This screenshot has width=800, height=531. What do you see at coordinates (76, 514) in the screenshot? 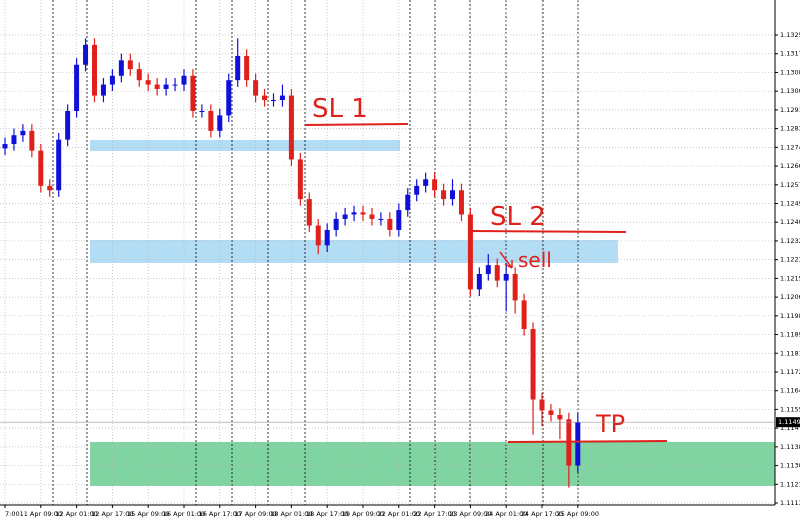
I see `x-tick-label: 12 Apr 01:00` at bounding box center [76, 514].